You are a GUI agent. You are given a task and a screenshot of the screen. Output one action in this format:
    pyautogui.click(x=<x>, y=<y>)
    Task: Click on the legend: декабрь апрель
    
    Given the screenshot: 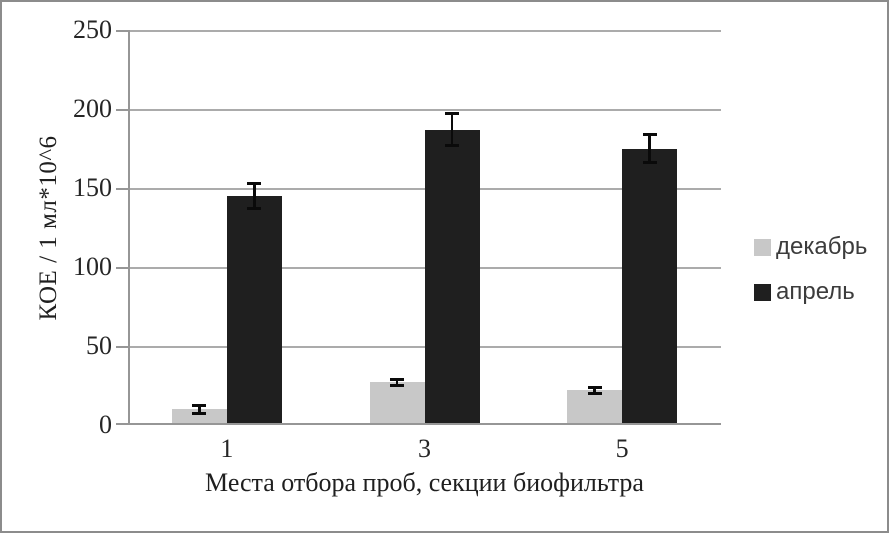 What is the action you would take?
    pyautogui.click(x=810, y=269)
    